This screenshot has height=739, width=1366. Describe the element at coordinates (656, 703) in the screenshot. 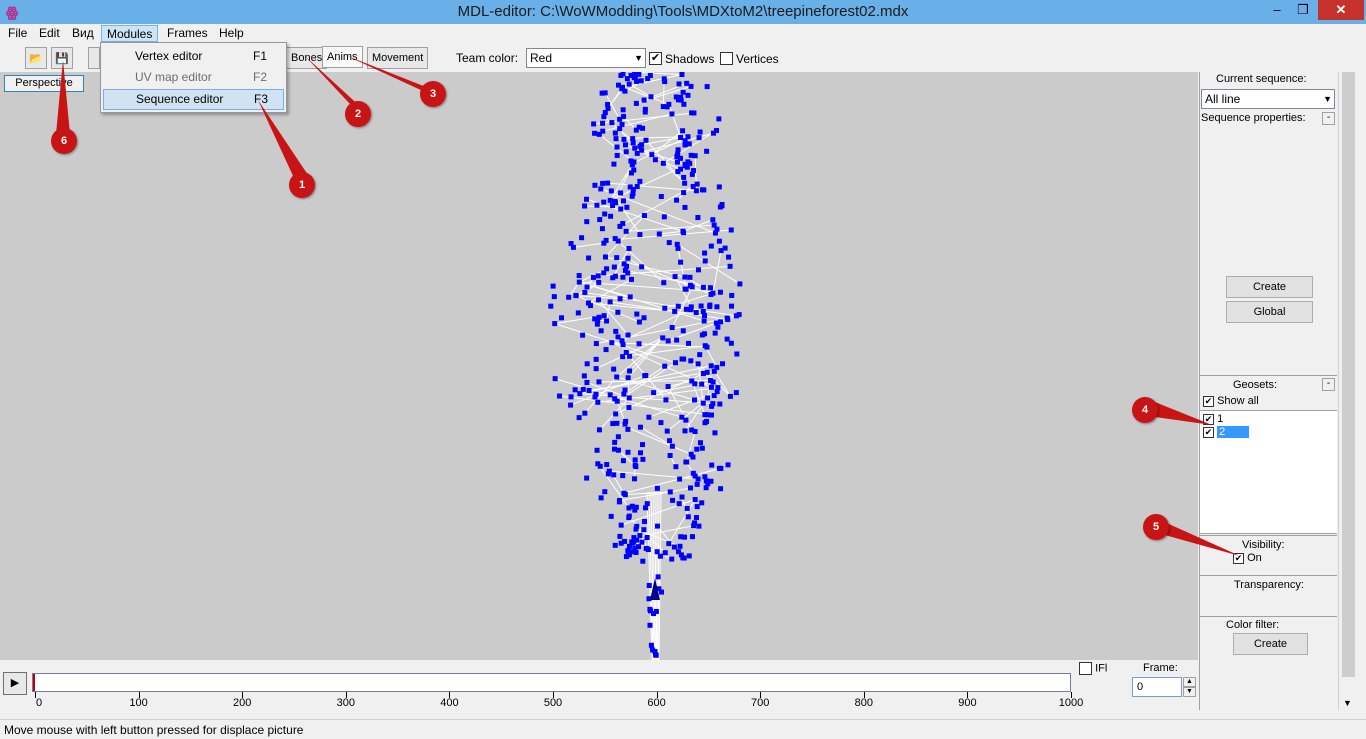

I see `timeline-tick-label: 600` at that location.